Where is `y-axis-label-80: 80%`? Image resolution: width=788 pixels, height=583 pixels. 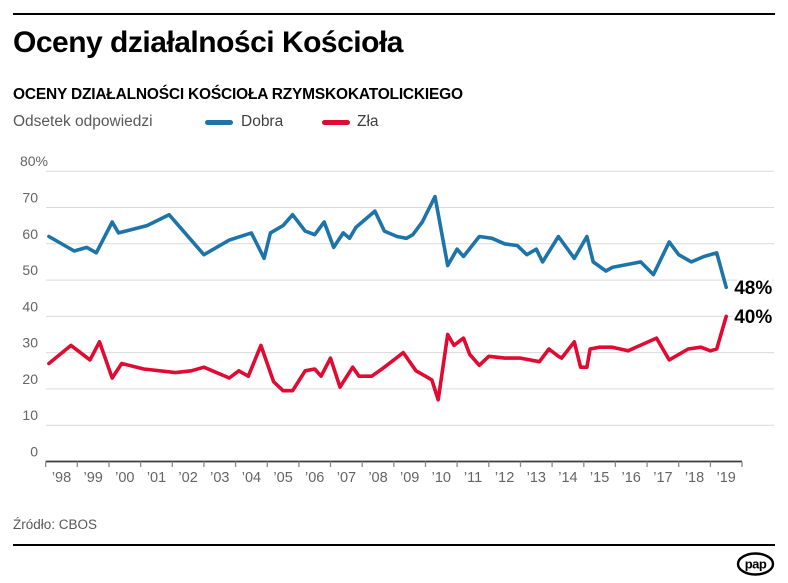 y-axis-label-80: 80% is located at coordinates (34, 161).